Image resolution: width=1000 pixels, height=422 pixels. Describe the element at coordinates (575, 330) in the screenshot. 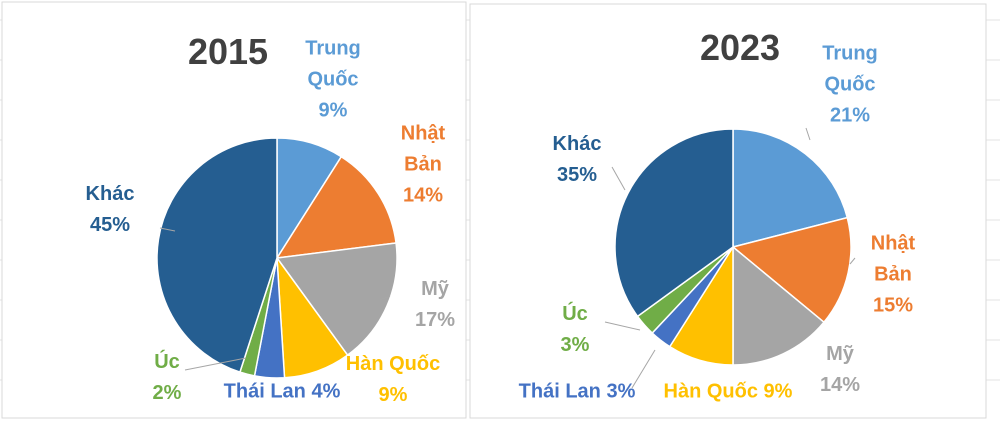

I see `data-label: Úc 3%` at that location.